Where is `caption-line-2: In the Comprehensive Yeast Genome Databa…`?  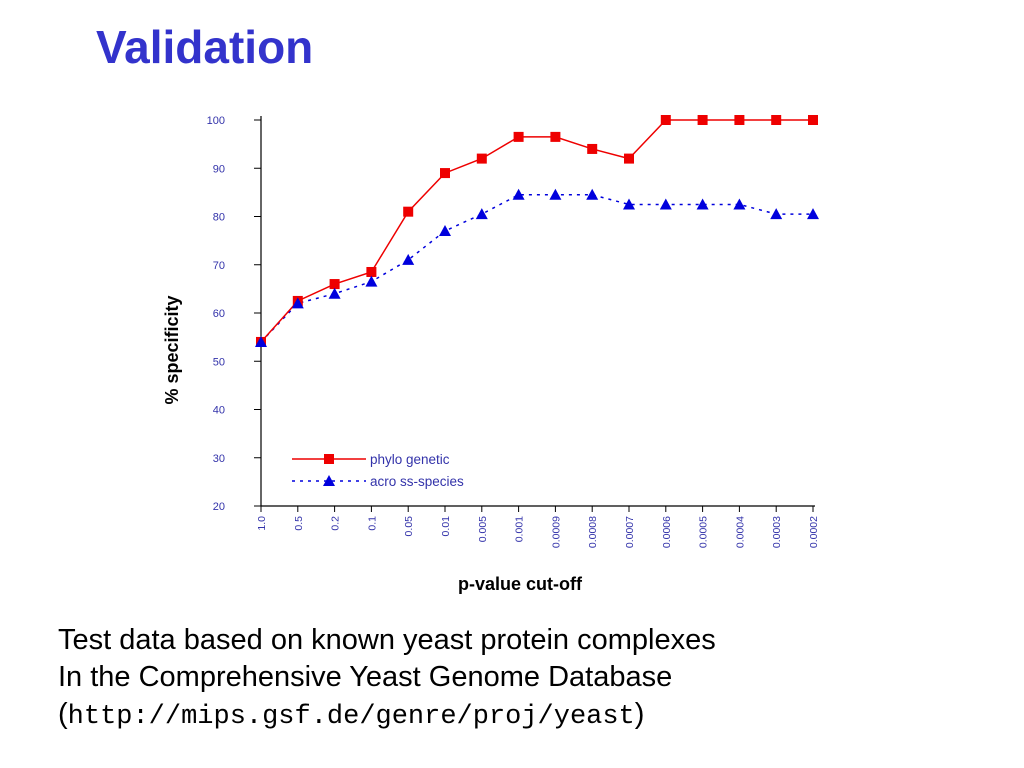
caption-line-2: In the Comprehensive Yeast Genome Databa… is located at coordinates (365, 677).